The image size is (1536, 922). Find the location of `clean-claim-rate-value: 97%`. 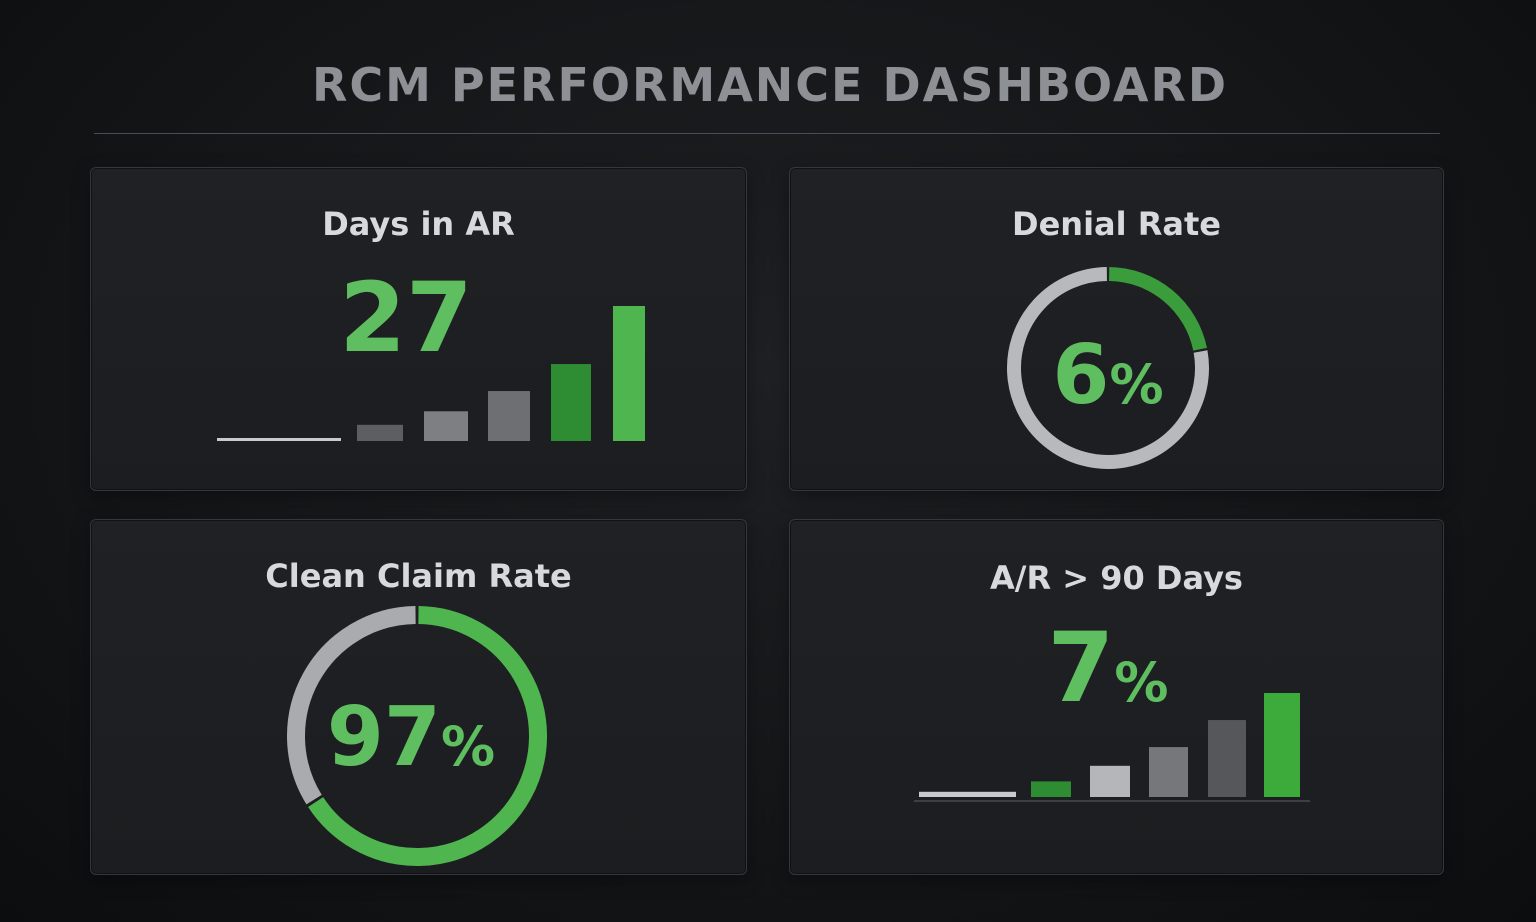

clean-claim-rate-value: 97% is located at coordinates (411, 738).